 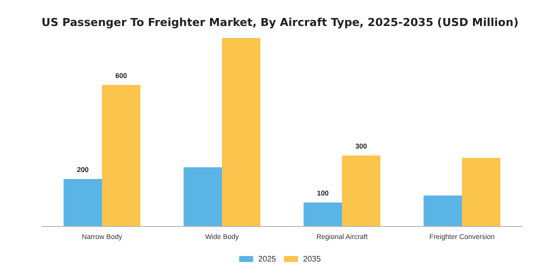 What do you see at coordinates (312, 259) in the screenshot?
I see `legend-label: 2035` at bounding box center [312, 259].